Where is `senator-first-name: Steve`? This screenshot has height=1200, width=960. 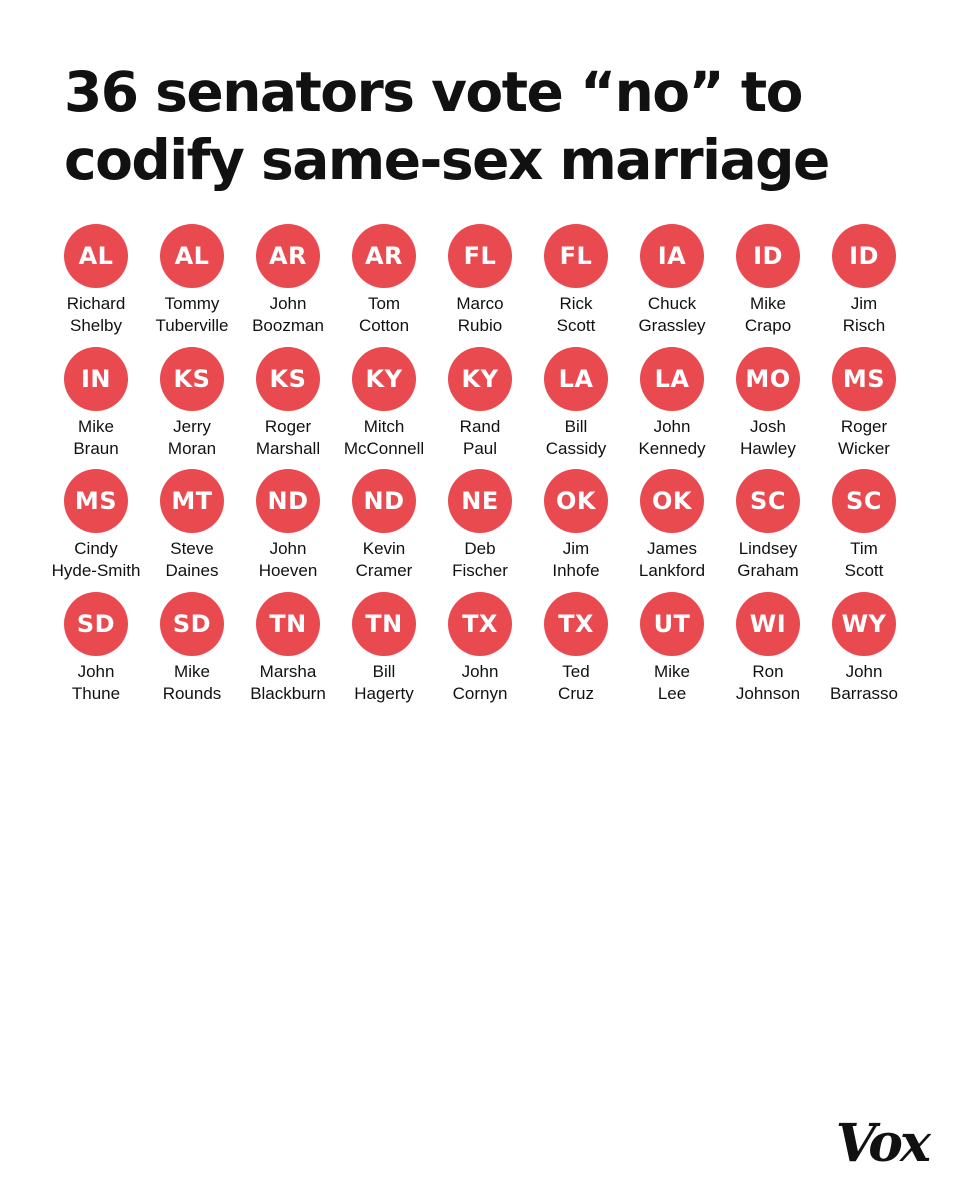 senator-first-name: Steve is located at coordinates (192, 548).